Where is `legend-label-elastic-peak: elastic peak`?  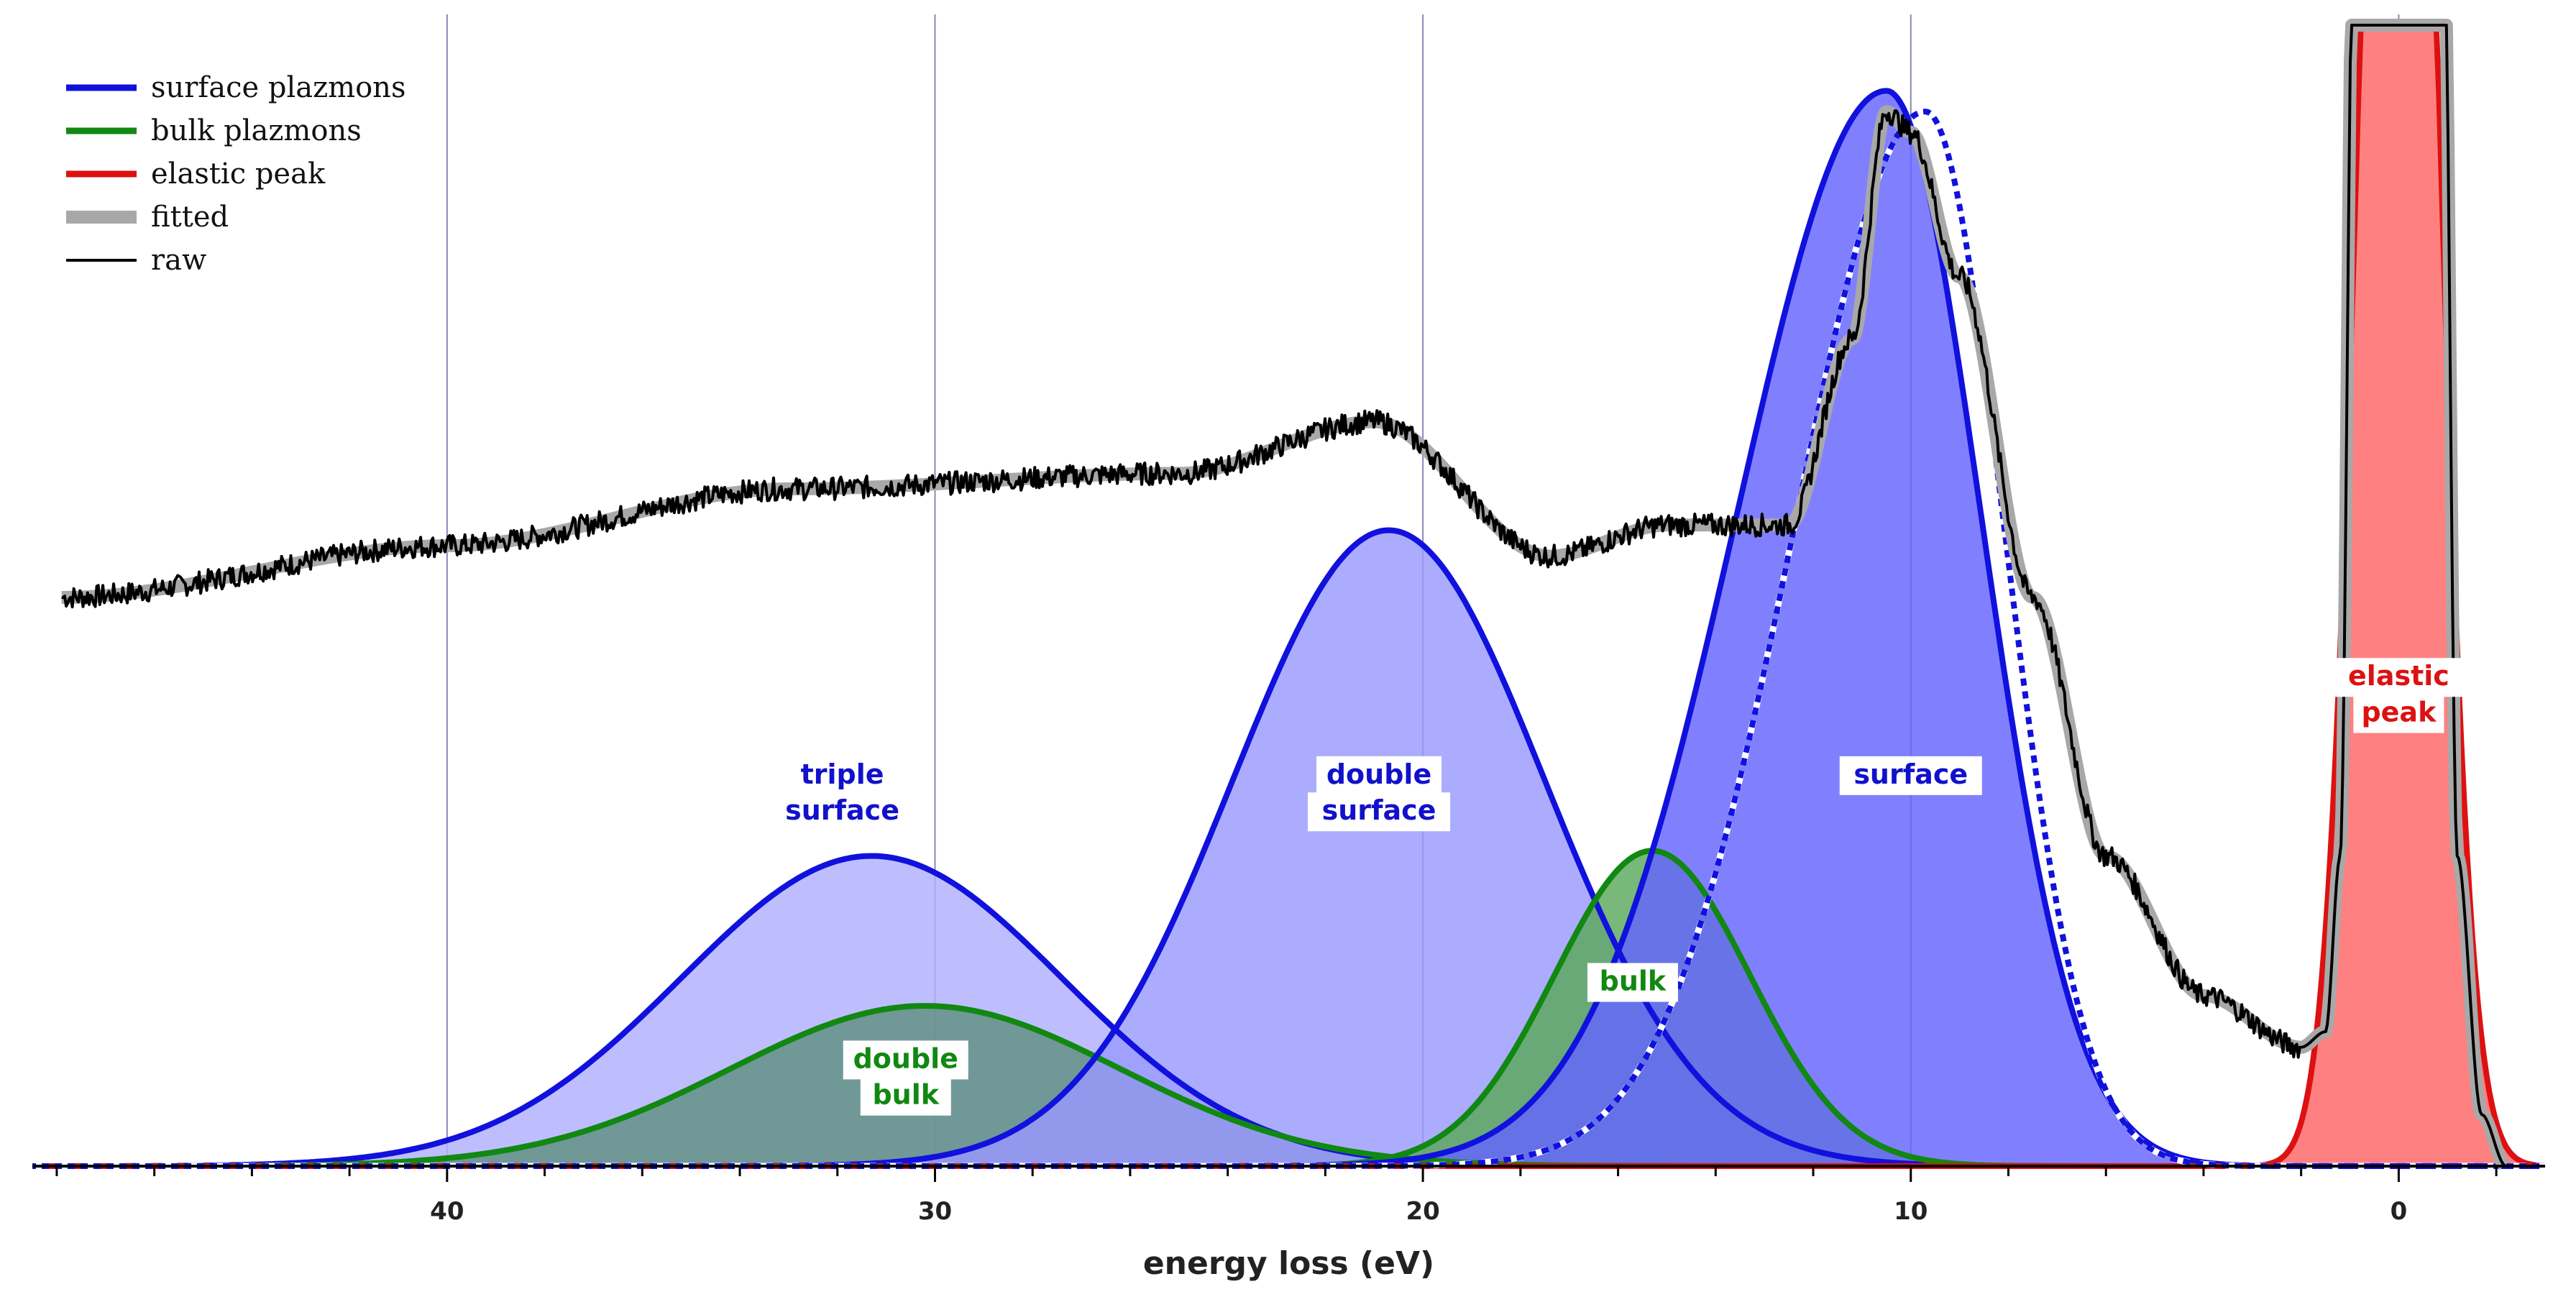 legend-label-elastic-peak: elastic peak is located at coordinates (239, 174).